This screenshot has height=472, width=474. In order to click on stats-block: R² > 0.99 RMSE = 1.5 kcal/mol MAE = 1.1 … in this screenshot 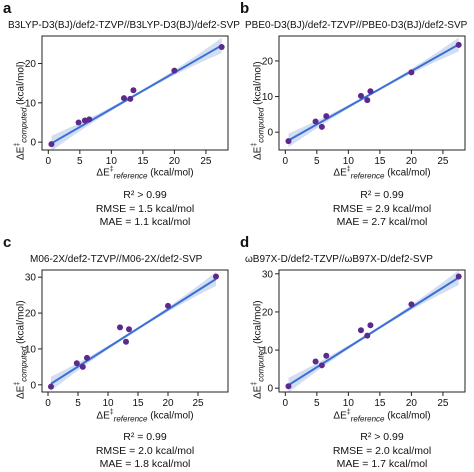, I will do `click(145, 209)`.